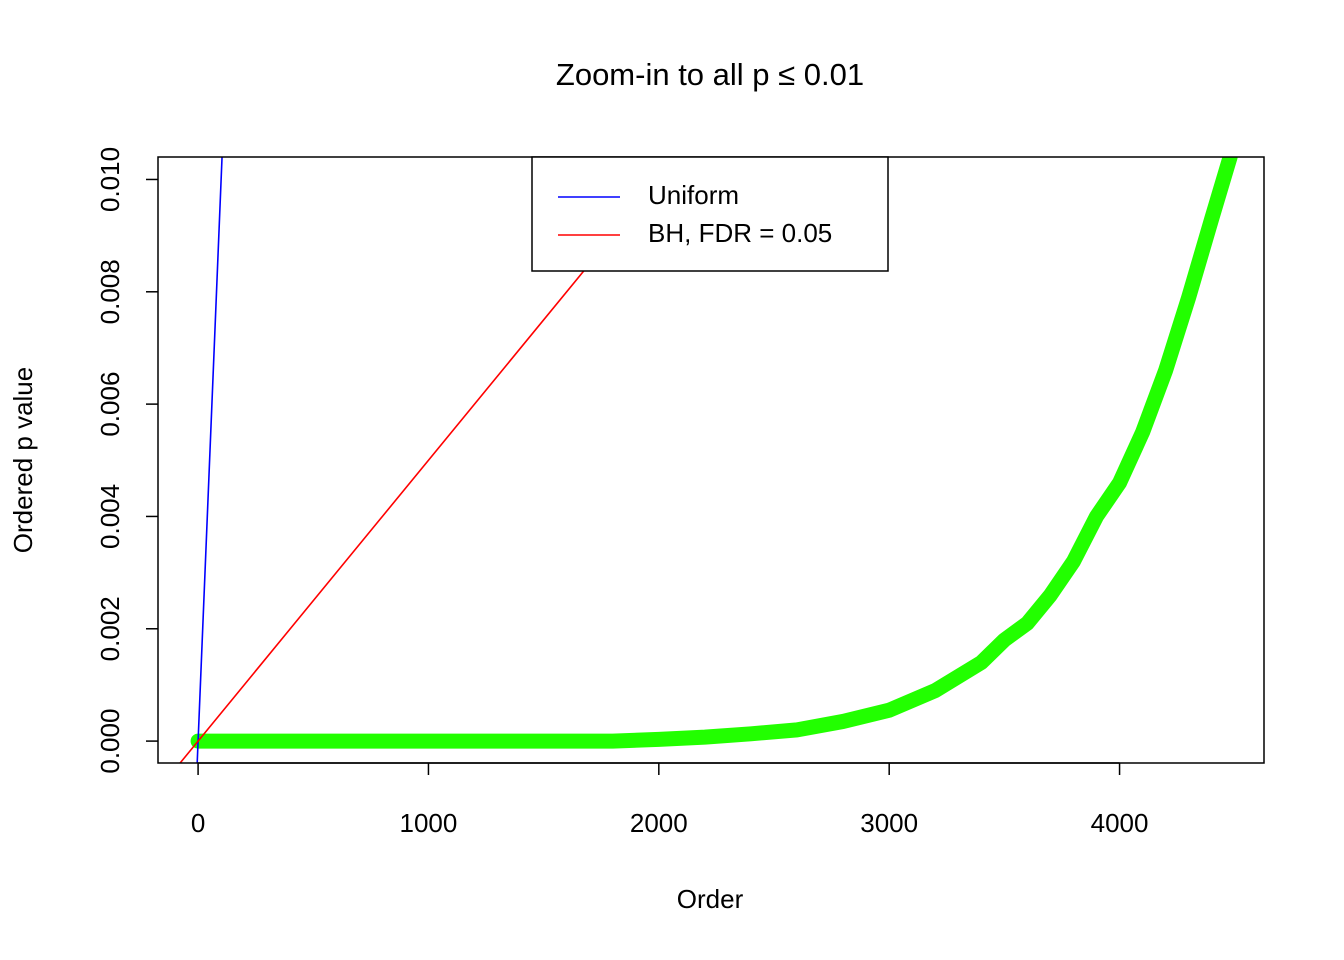  Describe the element at coordinates (710, 74) in the screenshot. I see `chart-title: Zoom-in to all p ≤ 0.01` at that location.